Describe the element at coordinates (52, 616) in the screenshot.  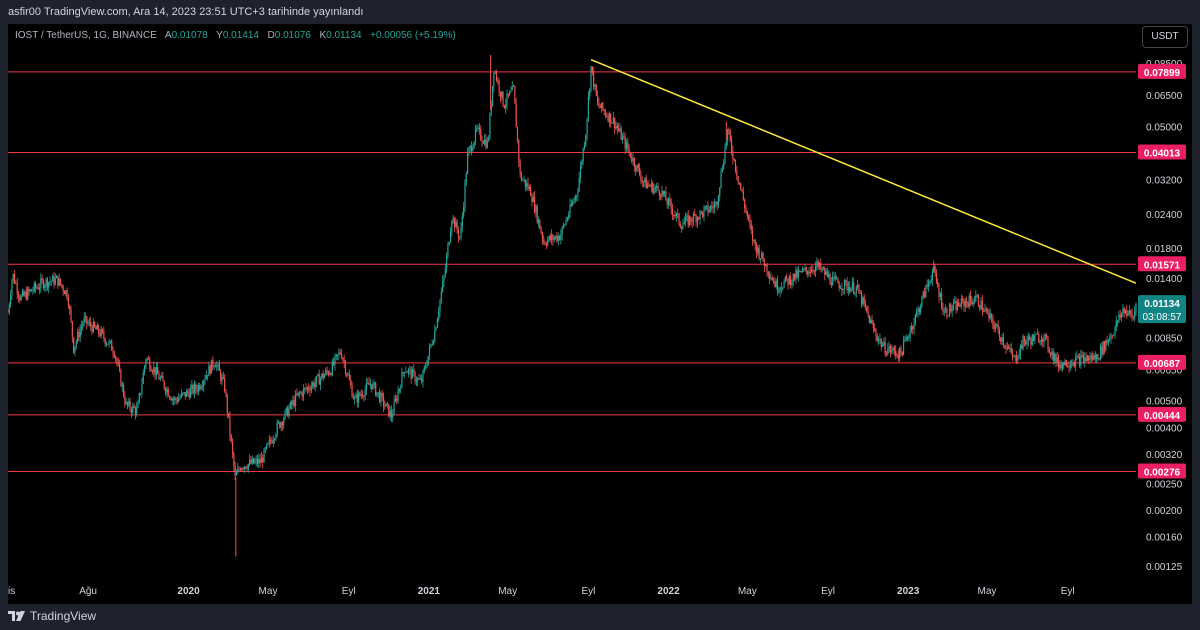
I see `tradingview-brand: TradingView` at that location.